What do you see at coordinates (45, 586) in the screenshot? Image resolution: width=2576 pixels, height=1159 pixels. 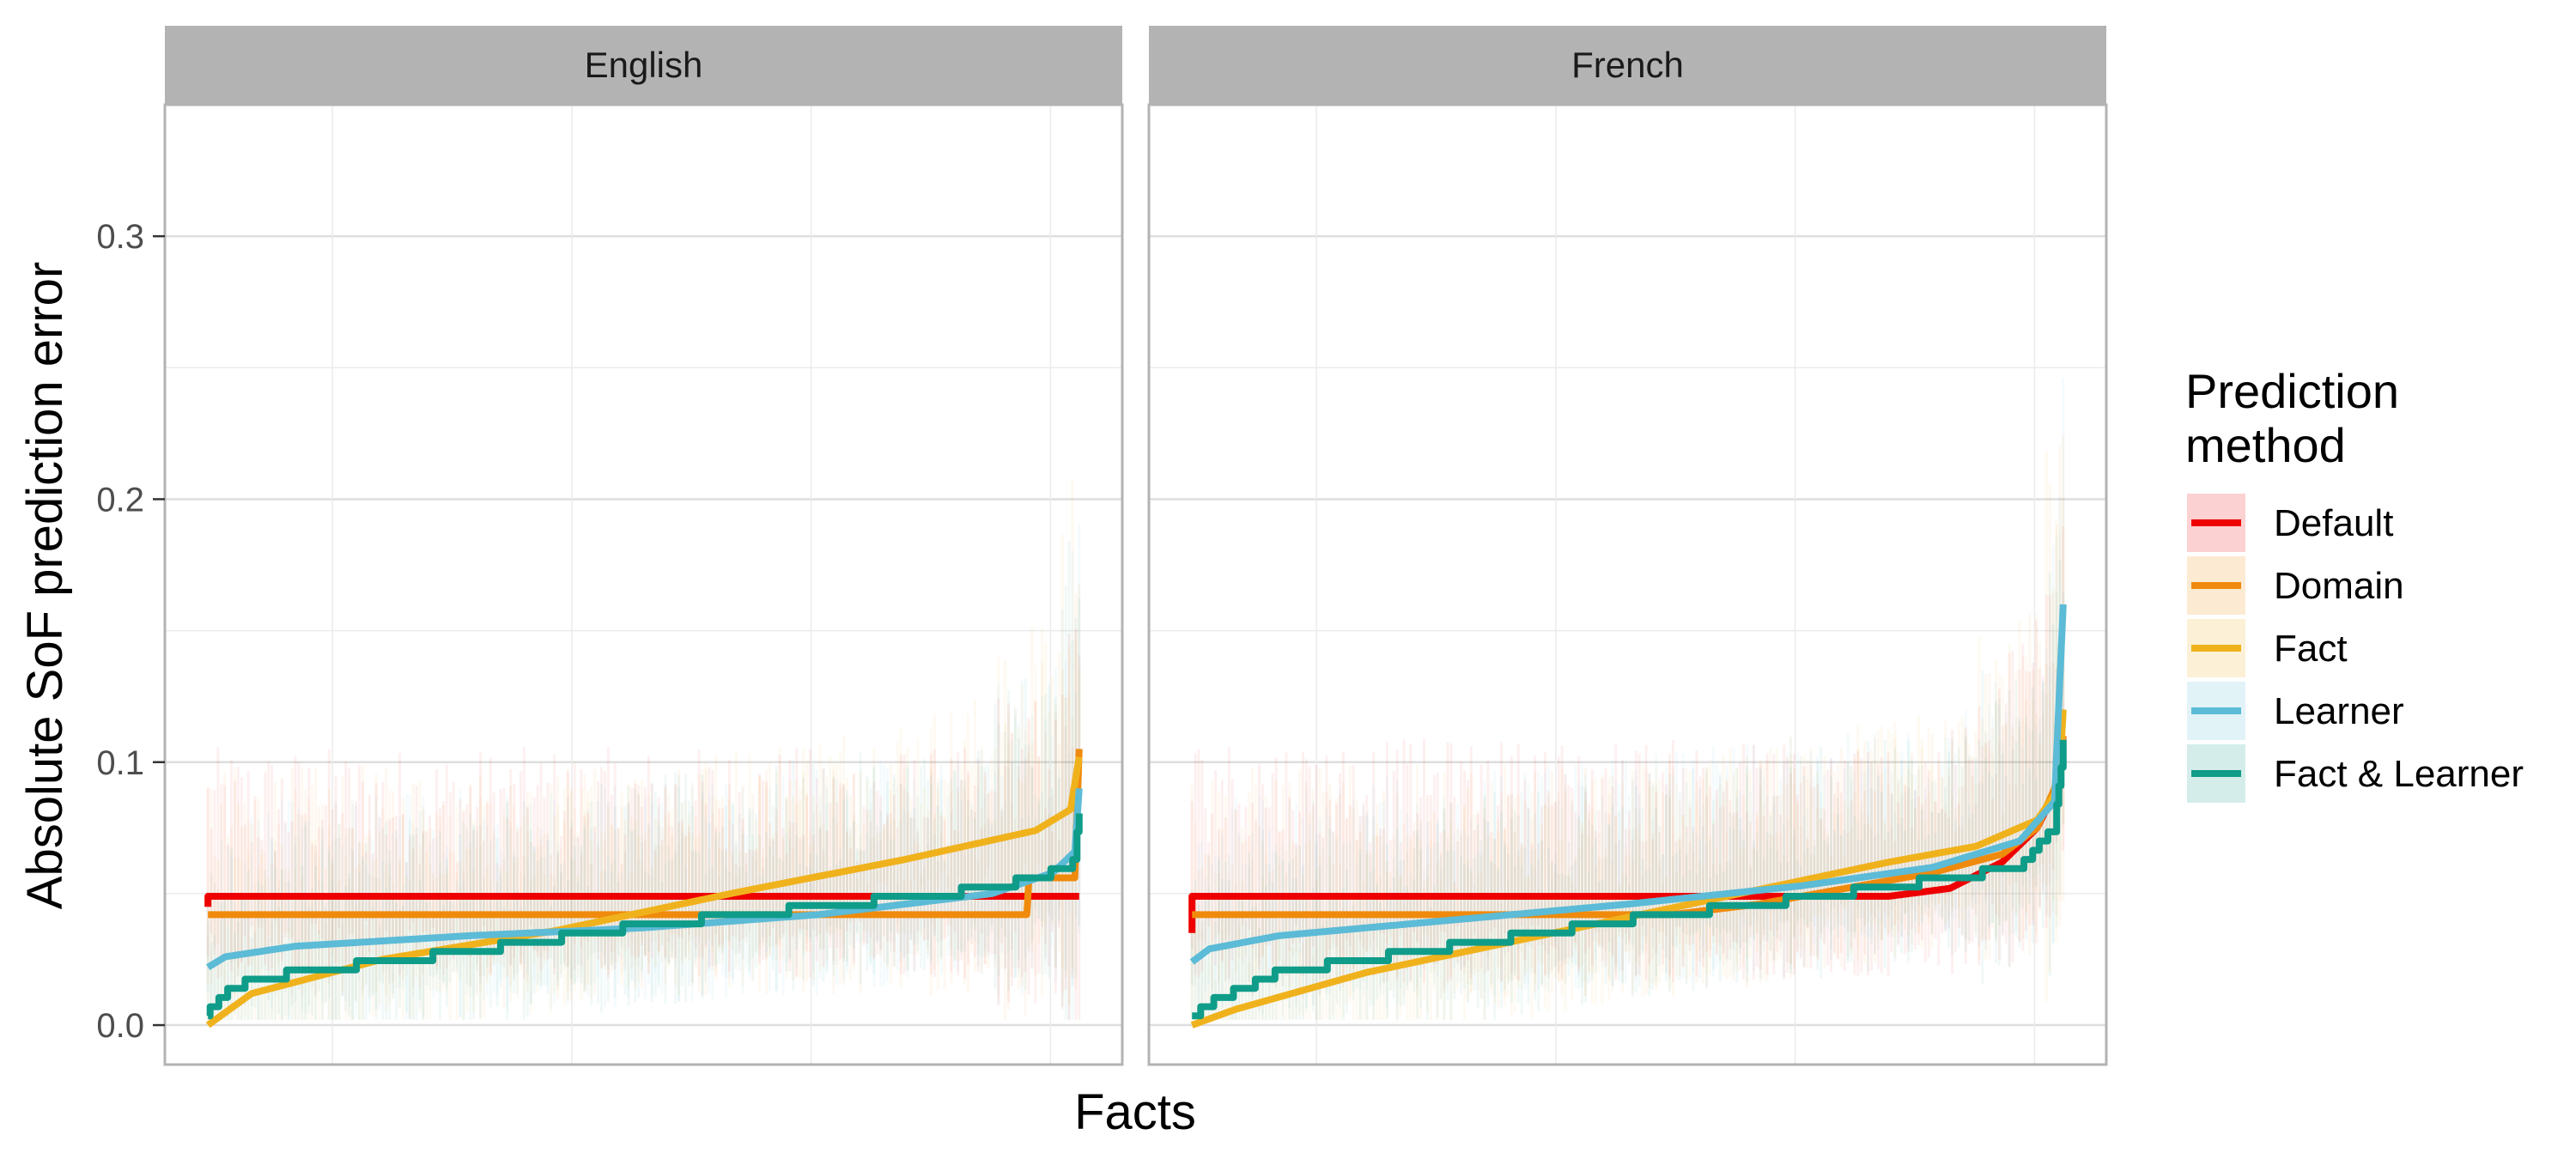 I see `y-axis-title: Absolute SoF prediction error` at bounding box center [45, 586].